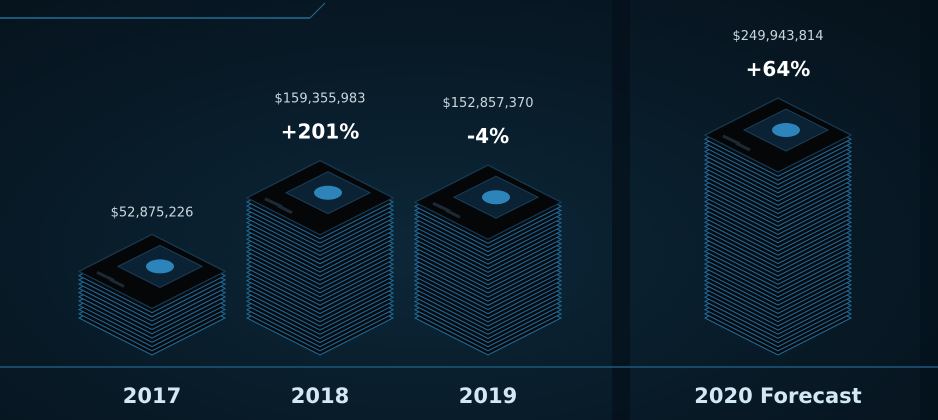  Describe the element at coordinates (152, 306) in the screenshot. I see `bar-stack-2017: $52,875,226 2017` at that location.